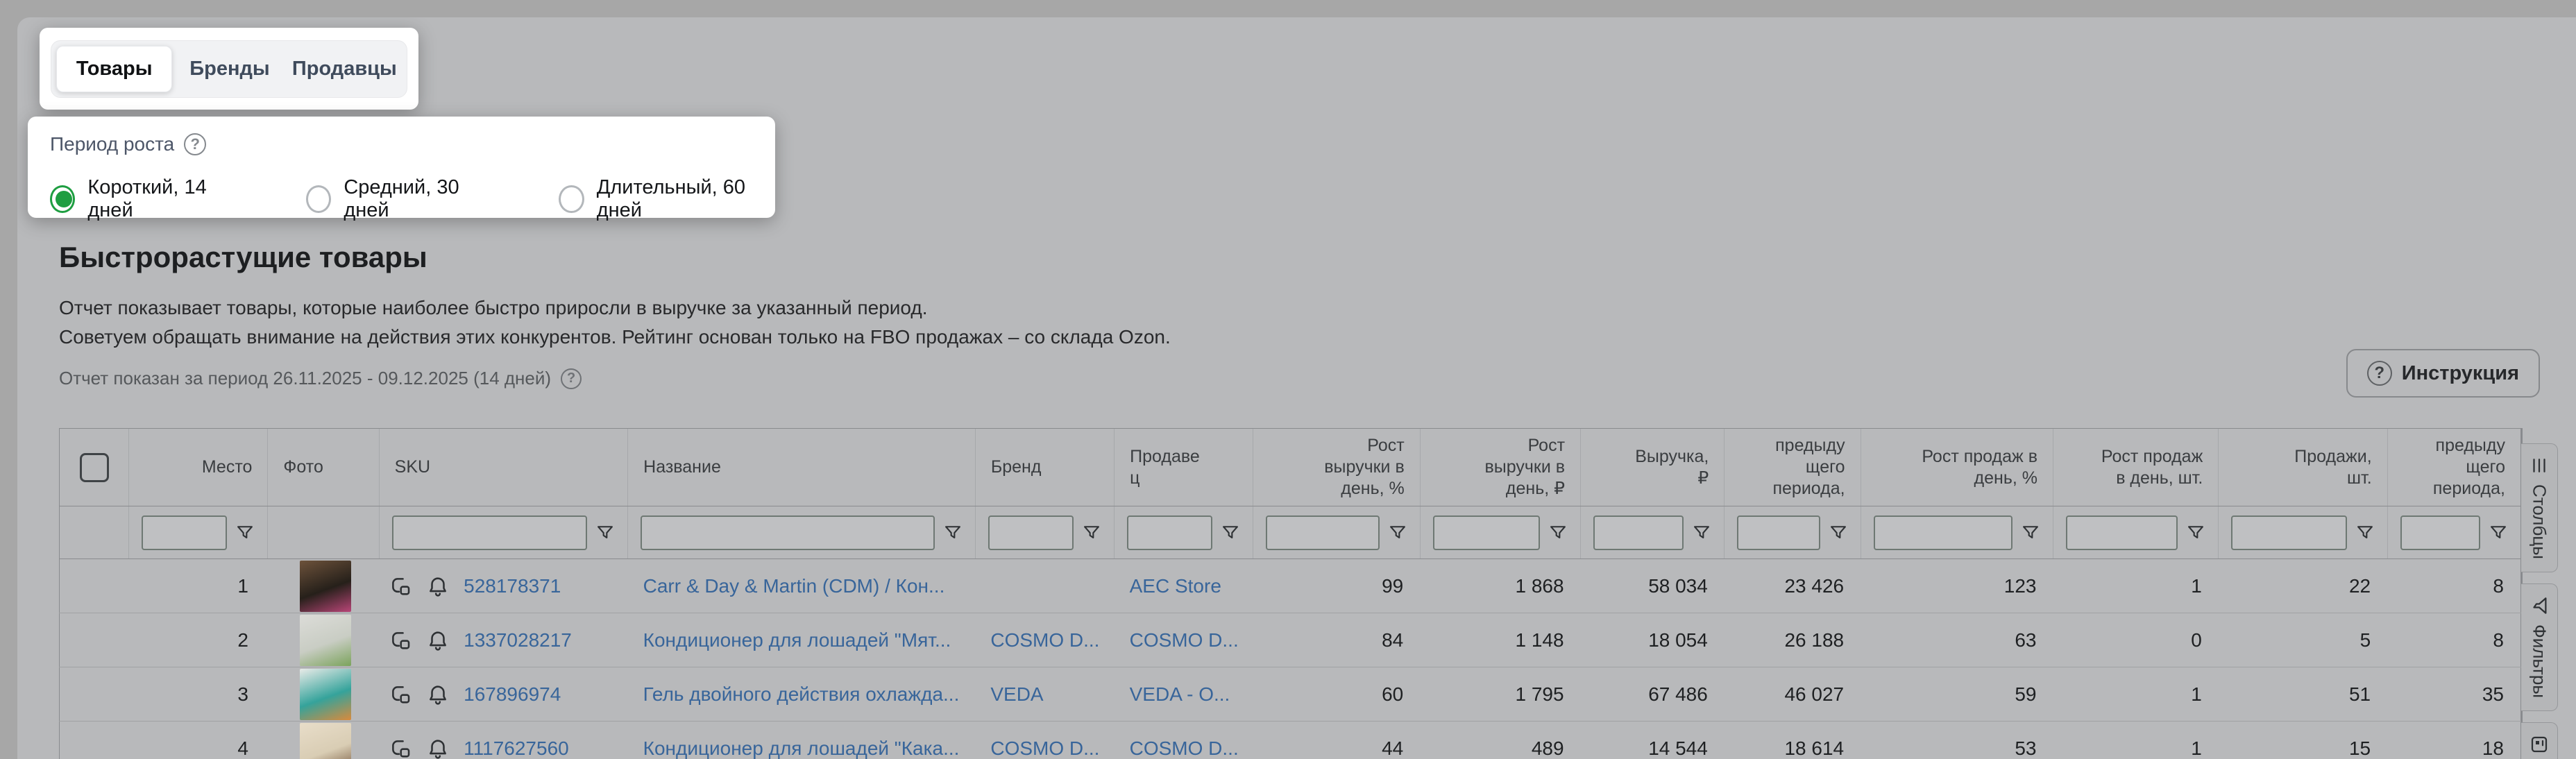  I want to click on revenue_growth_pct-cell: 84, so click(1337, 640).